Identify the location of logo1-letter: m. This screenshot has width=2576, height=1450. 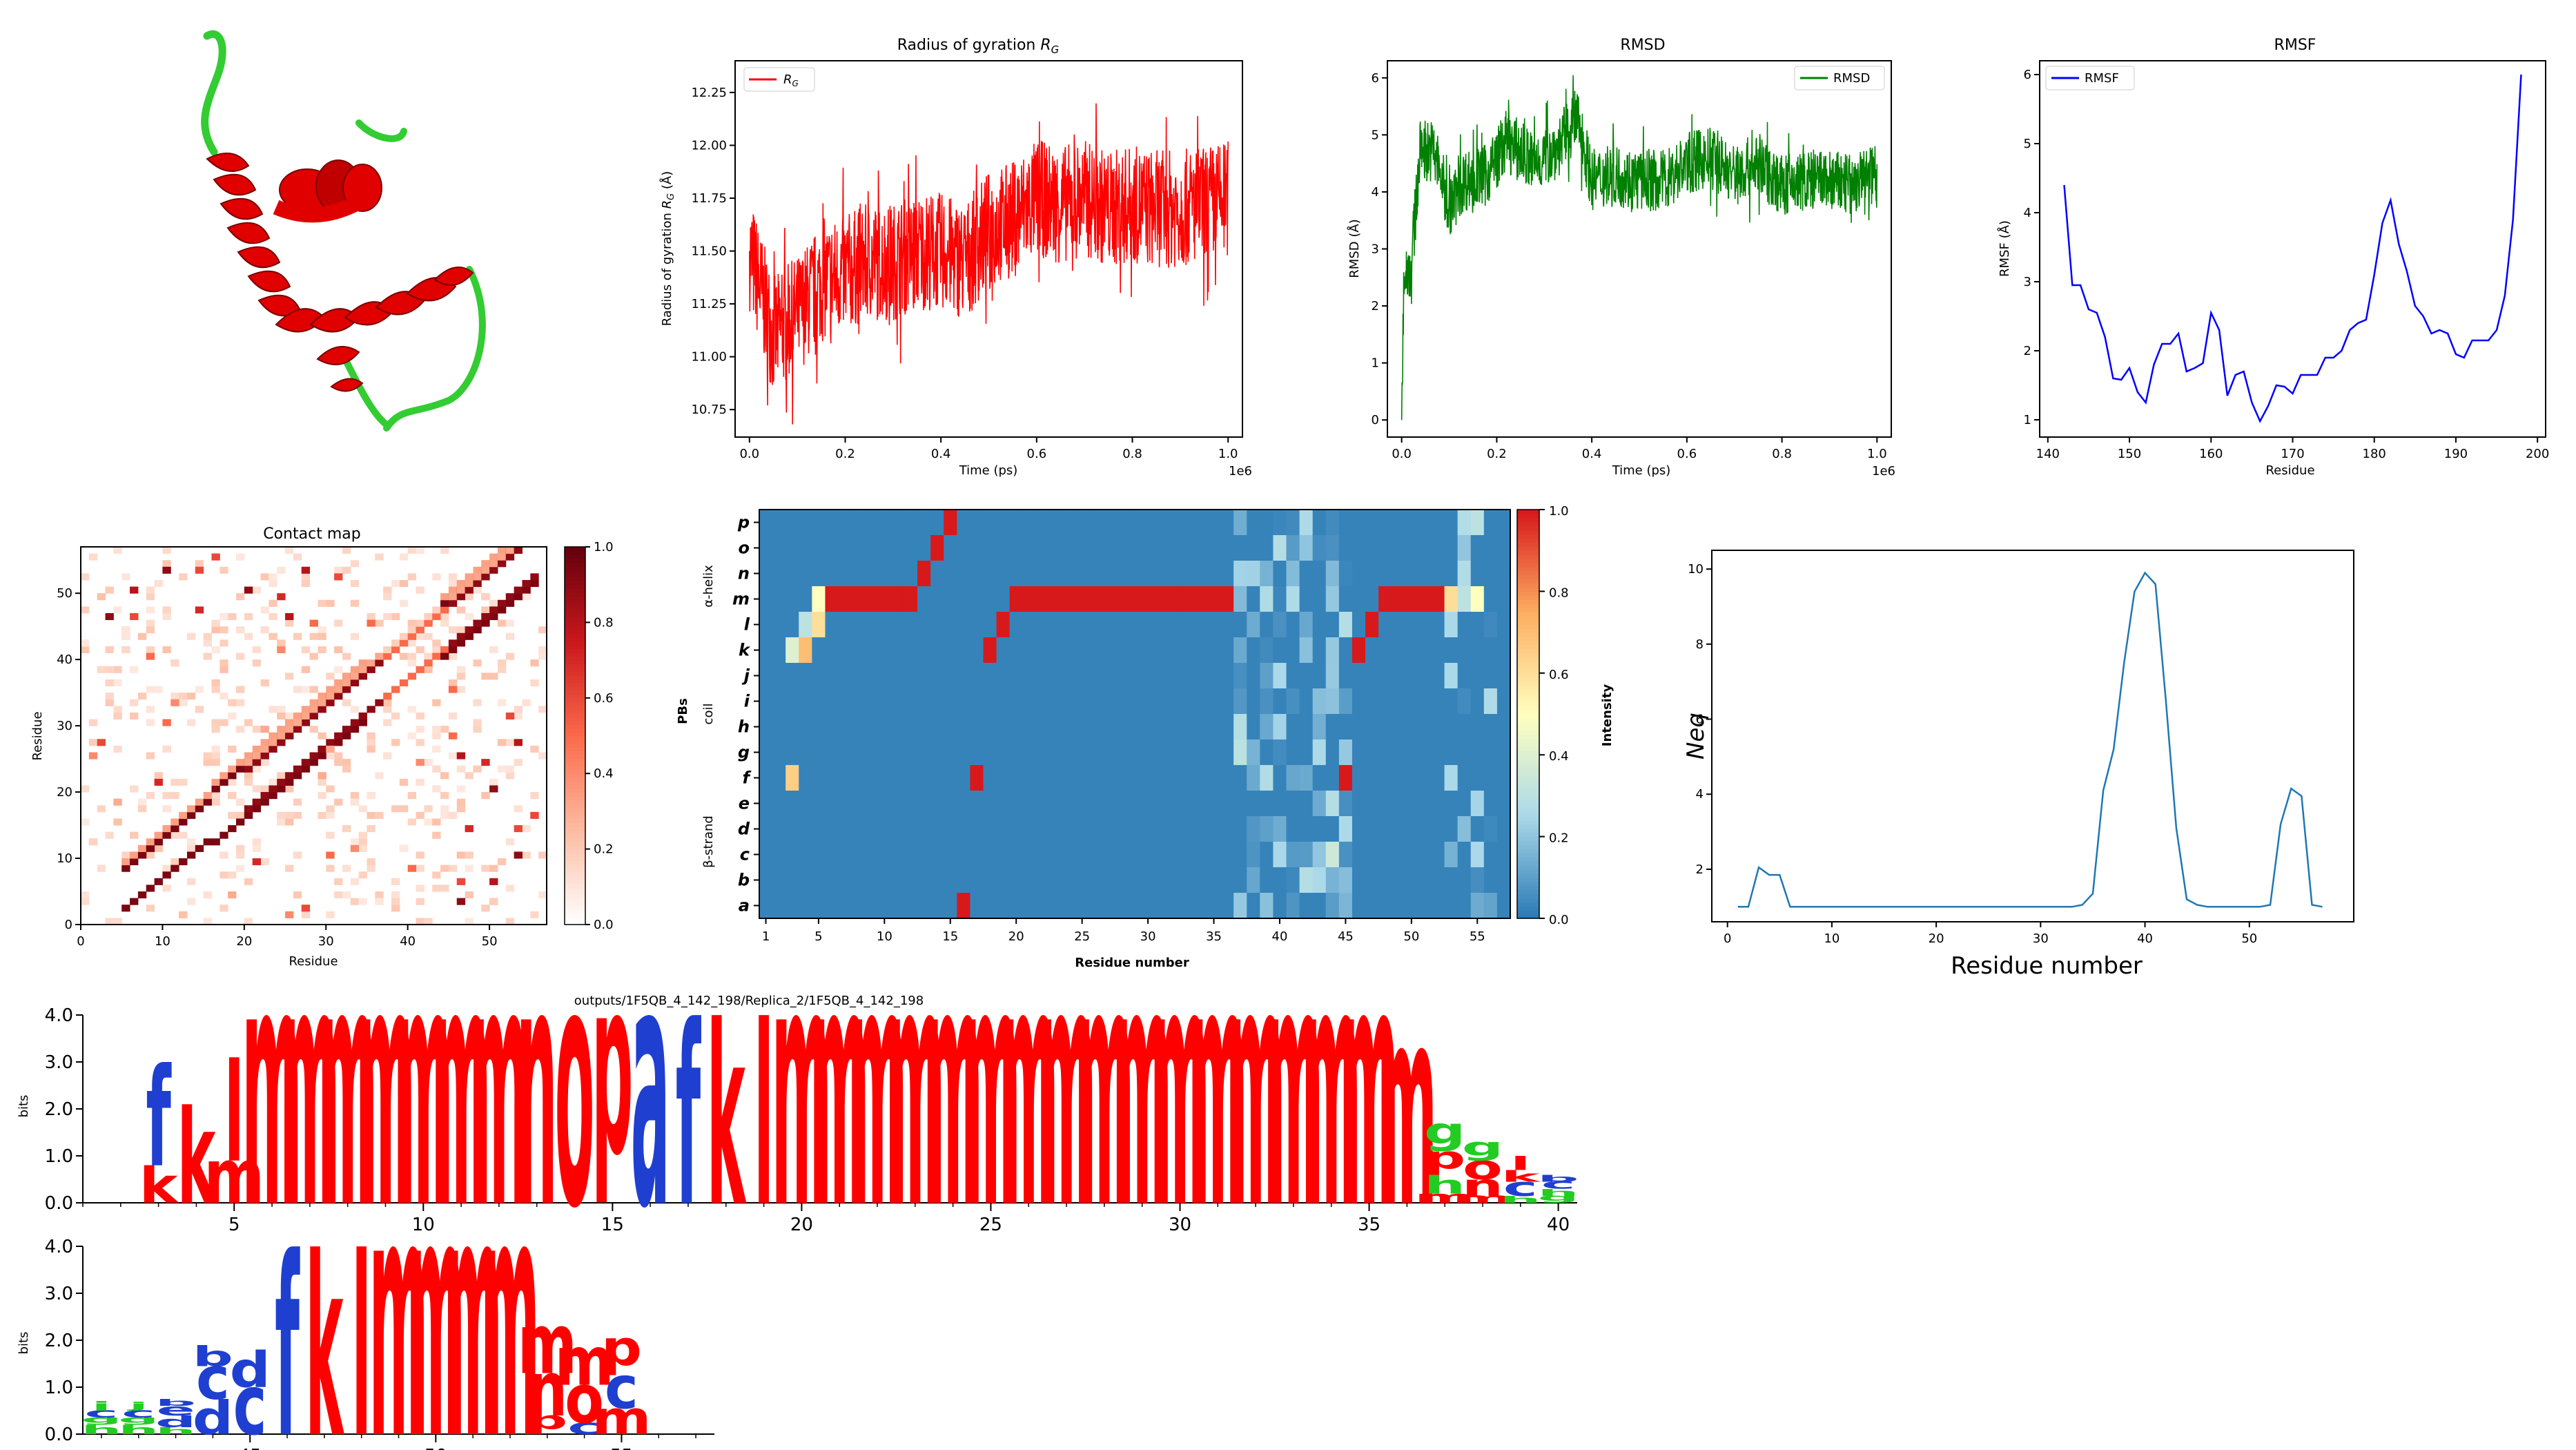
(1407, 1107).